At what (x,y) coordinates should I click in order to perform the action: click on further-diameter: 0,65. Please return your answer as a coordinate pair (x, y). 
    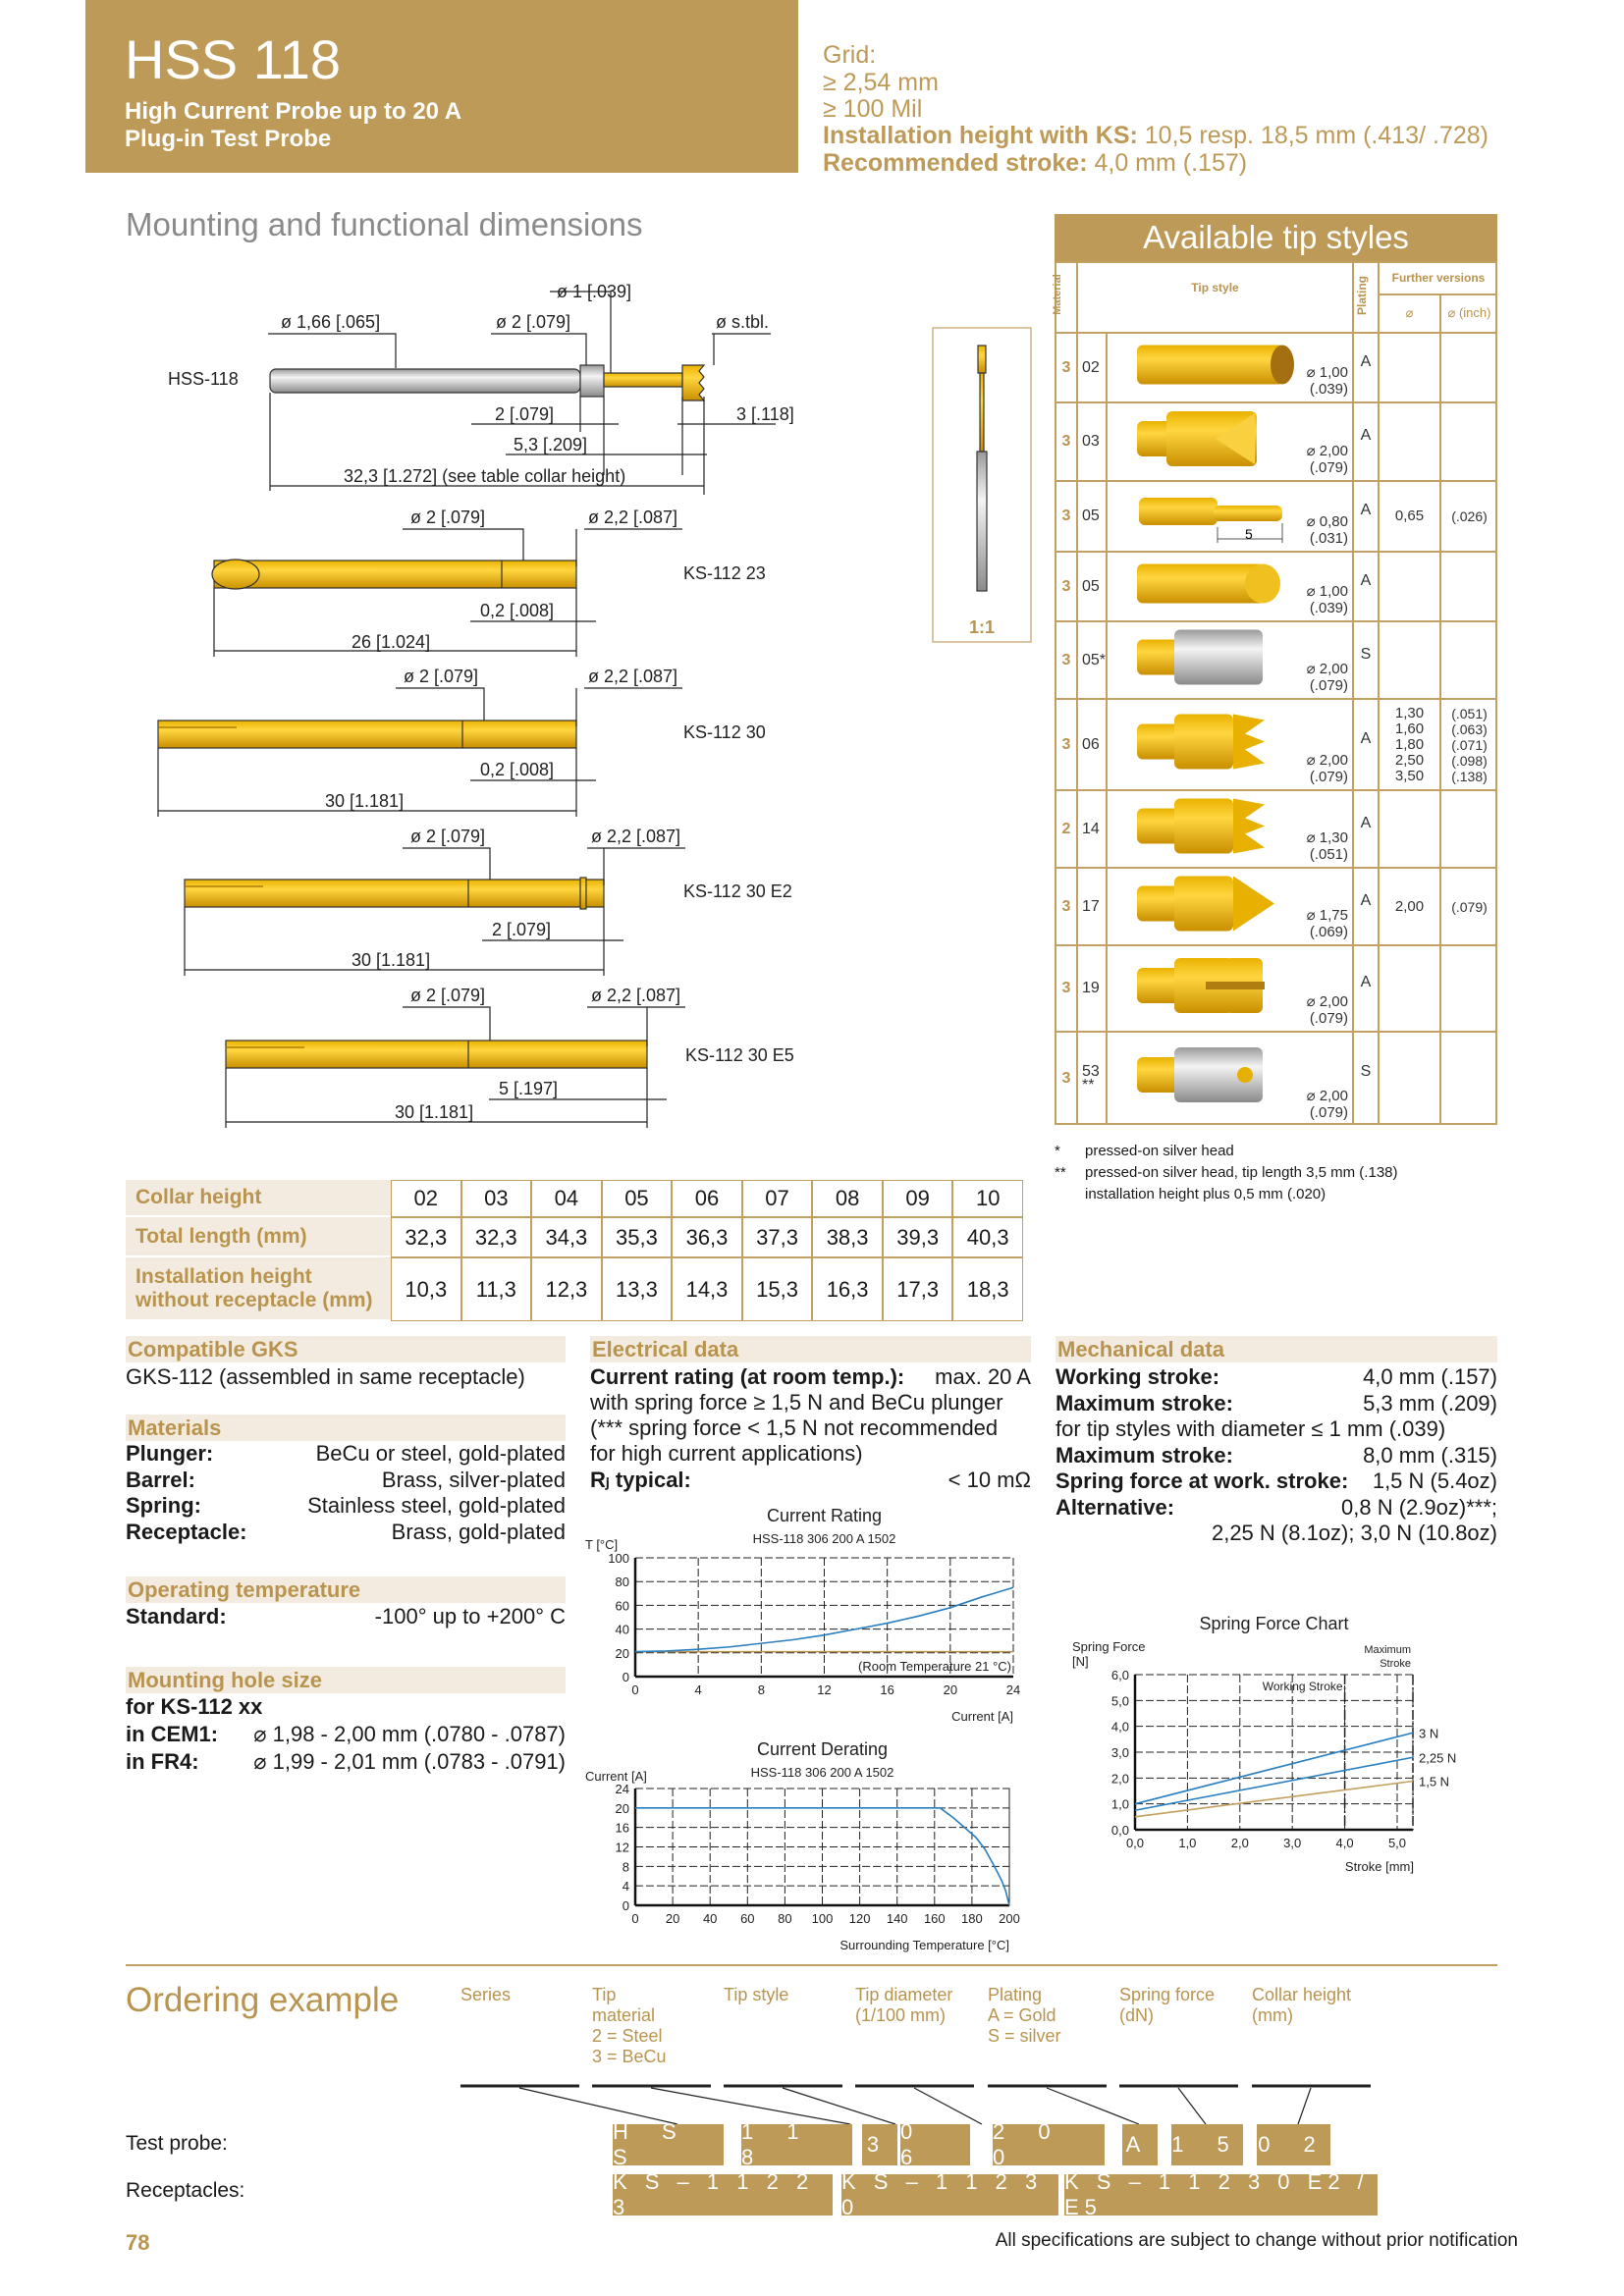
    Looking at the image, I should click on (1410, 517).